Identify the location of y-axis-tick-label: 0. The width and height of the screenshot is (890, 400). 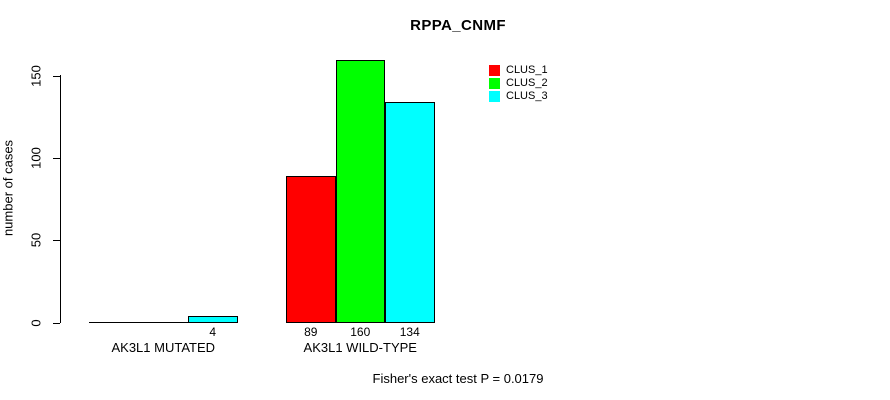
(36, 322).